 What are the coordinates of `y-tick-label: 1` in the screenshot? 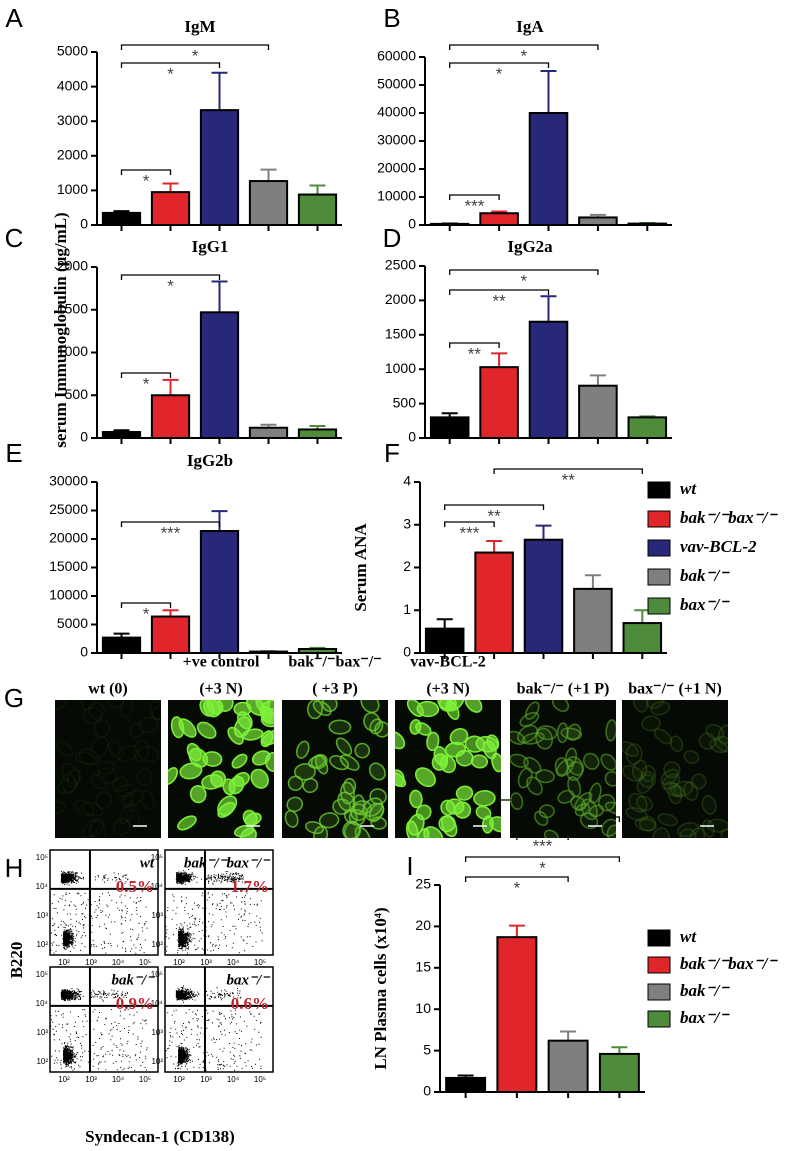 It's located at (407, 609).